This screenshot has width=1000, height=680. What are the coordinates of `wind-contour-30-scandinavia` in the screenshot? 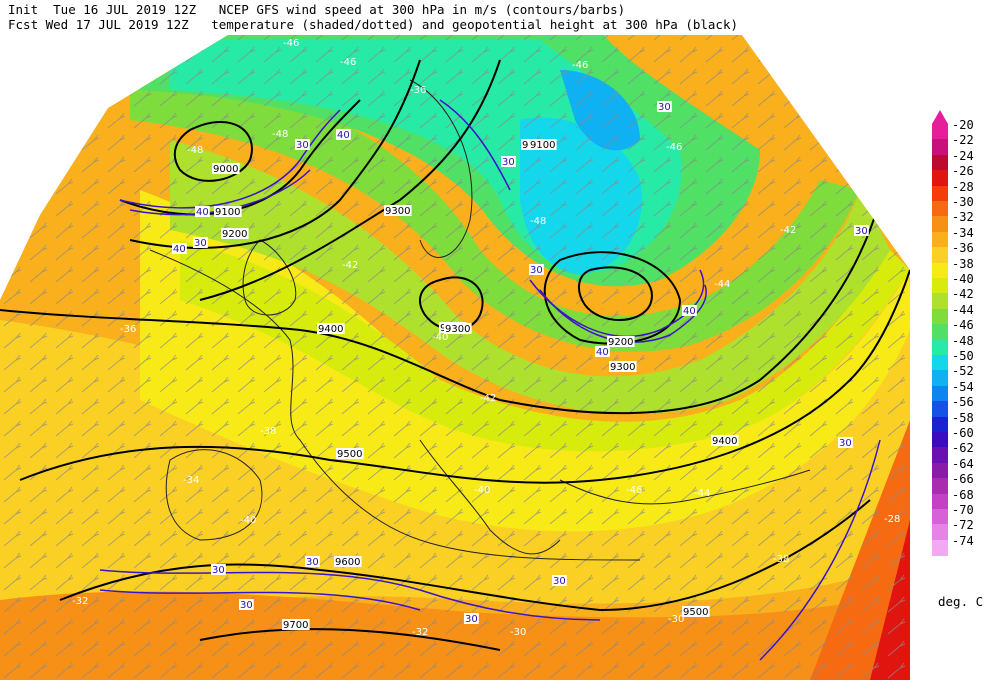 It's located at (475, 145).